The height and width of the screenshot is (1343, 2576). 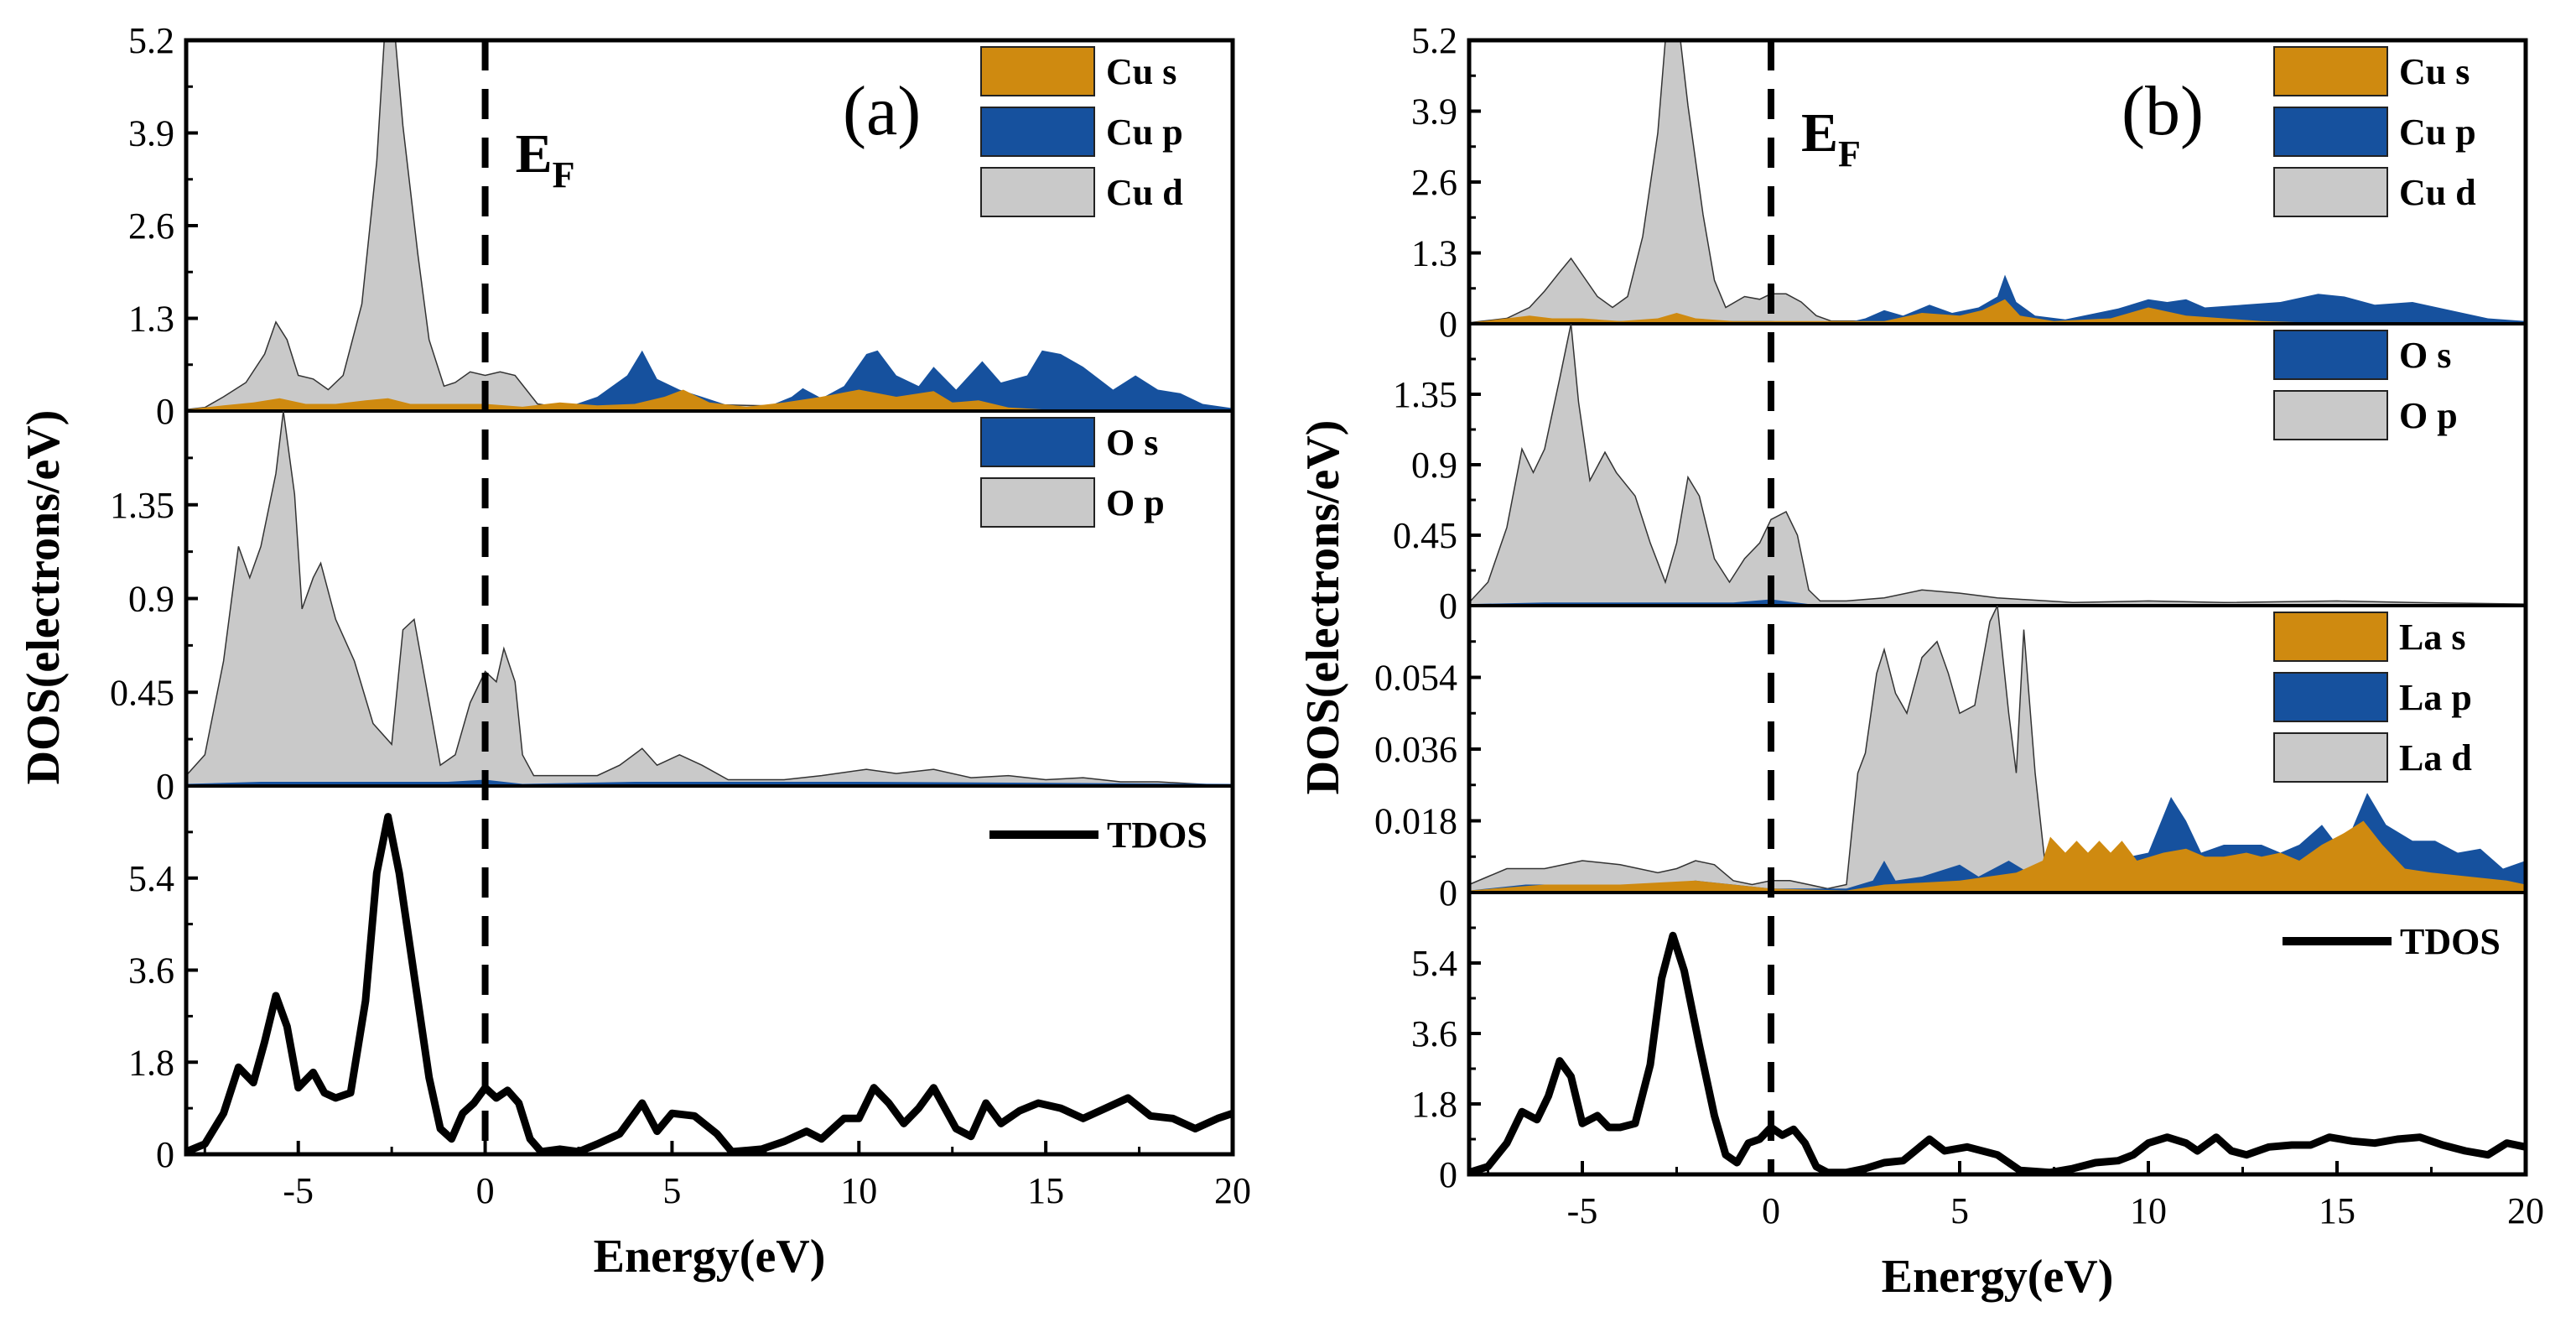 I want to click on area-la-d, so click(x=1997, y=749).